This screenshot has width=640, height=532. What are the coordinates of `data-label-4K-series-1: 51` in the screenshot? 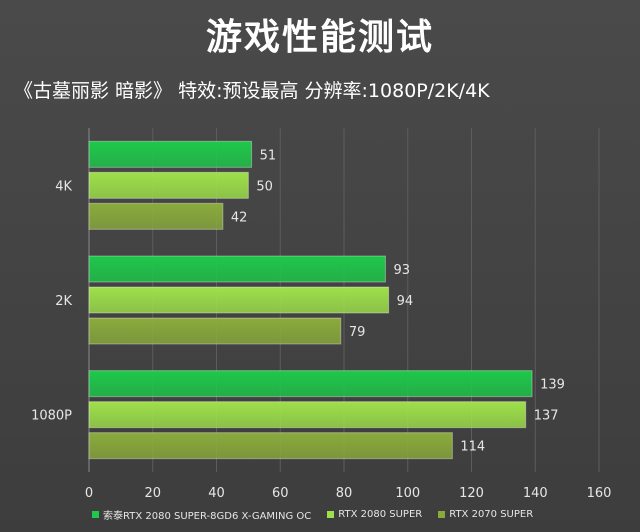 It's located at (268, 155).